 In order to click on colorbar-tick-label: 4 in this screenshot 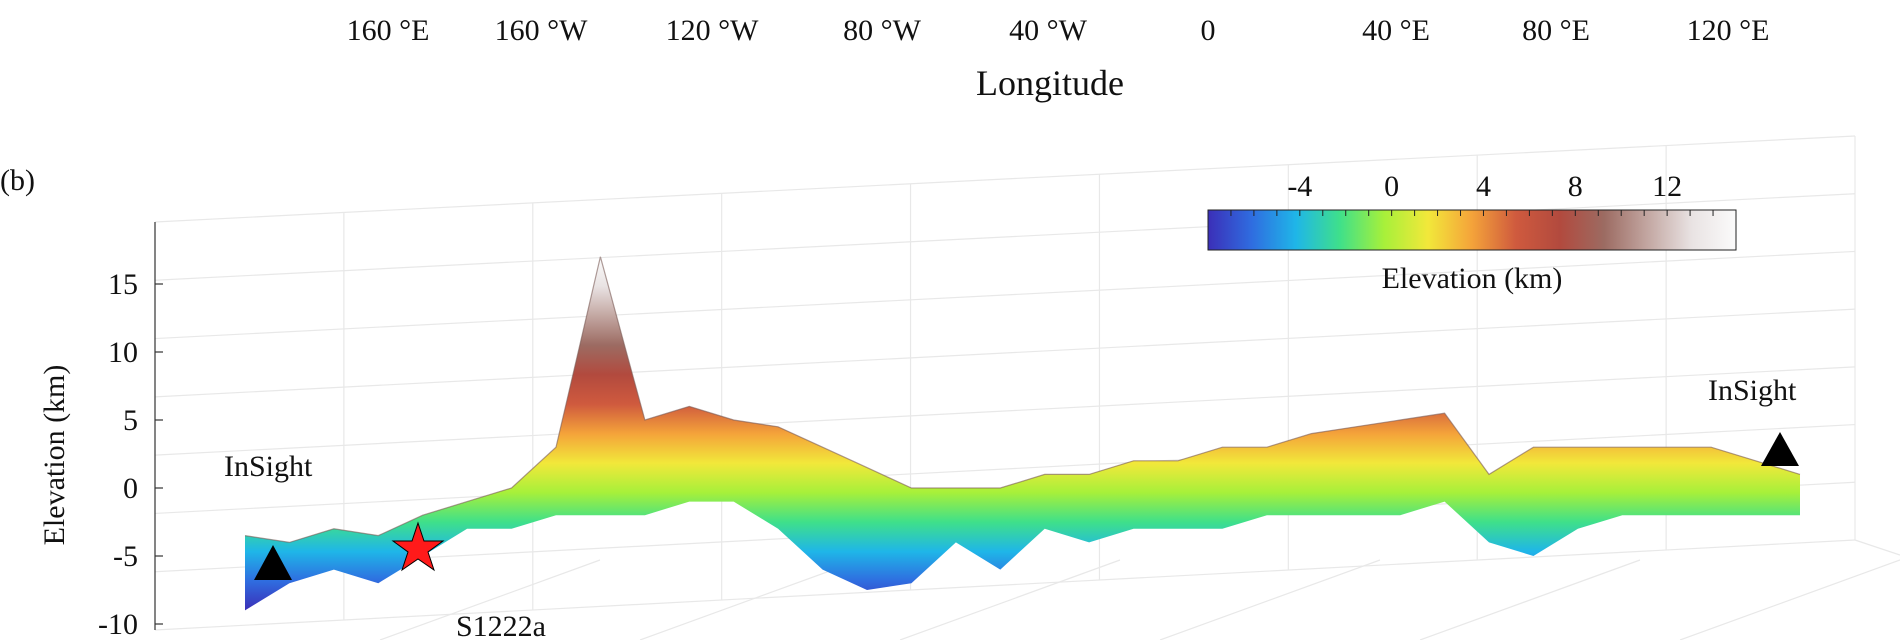, I will do `click(1483, 186)`.